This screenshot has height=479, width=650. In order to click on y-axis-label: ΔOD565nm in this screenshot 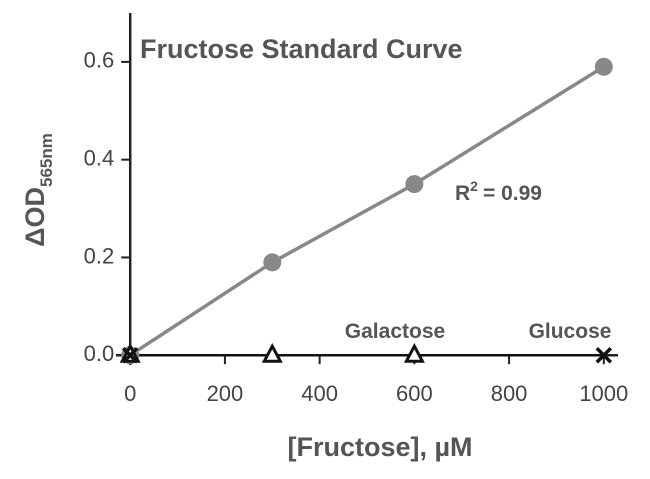, I will do `click(38, 190)`.